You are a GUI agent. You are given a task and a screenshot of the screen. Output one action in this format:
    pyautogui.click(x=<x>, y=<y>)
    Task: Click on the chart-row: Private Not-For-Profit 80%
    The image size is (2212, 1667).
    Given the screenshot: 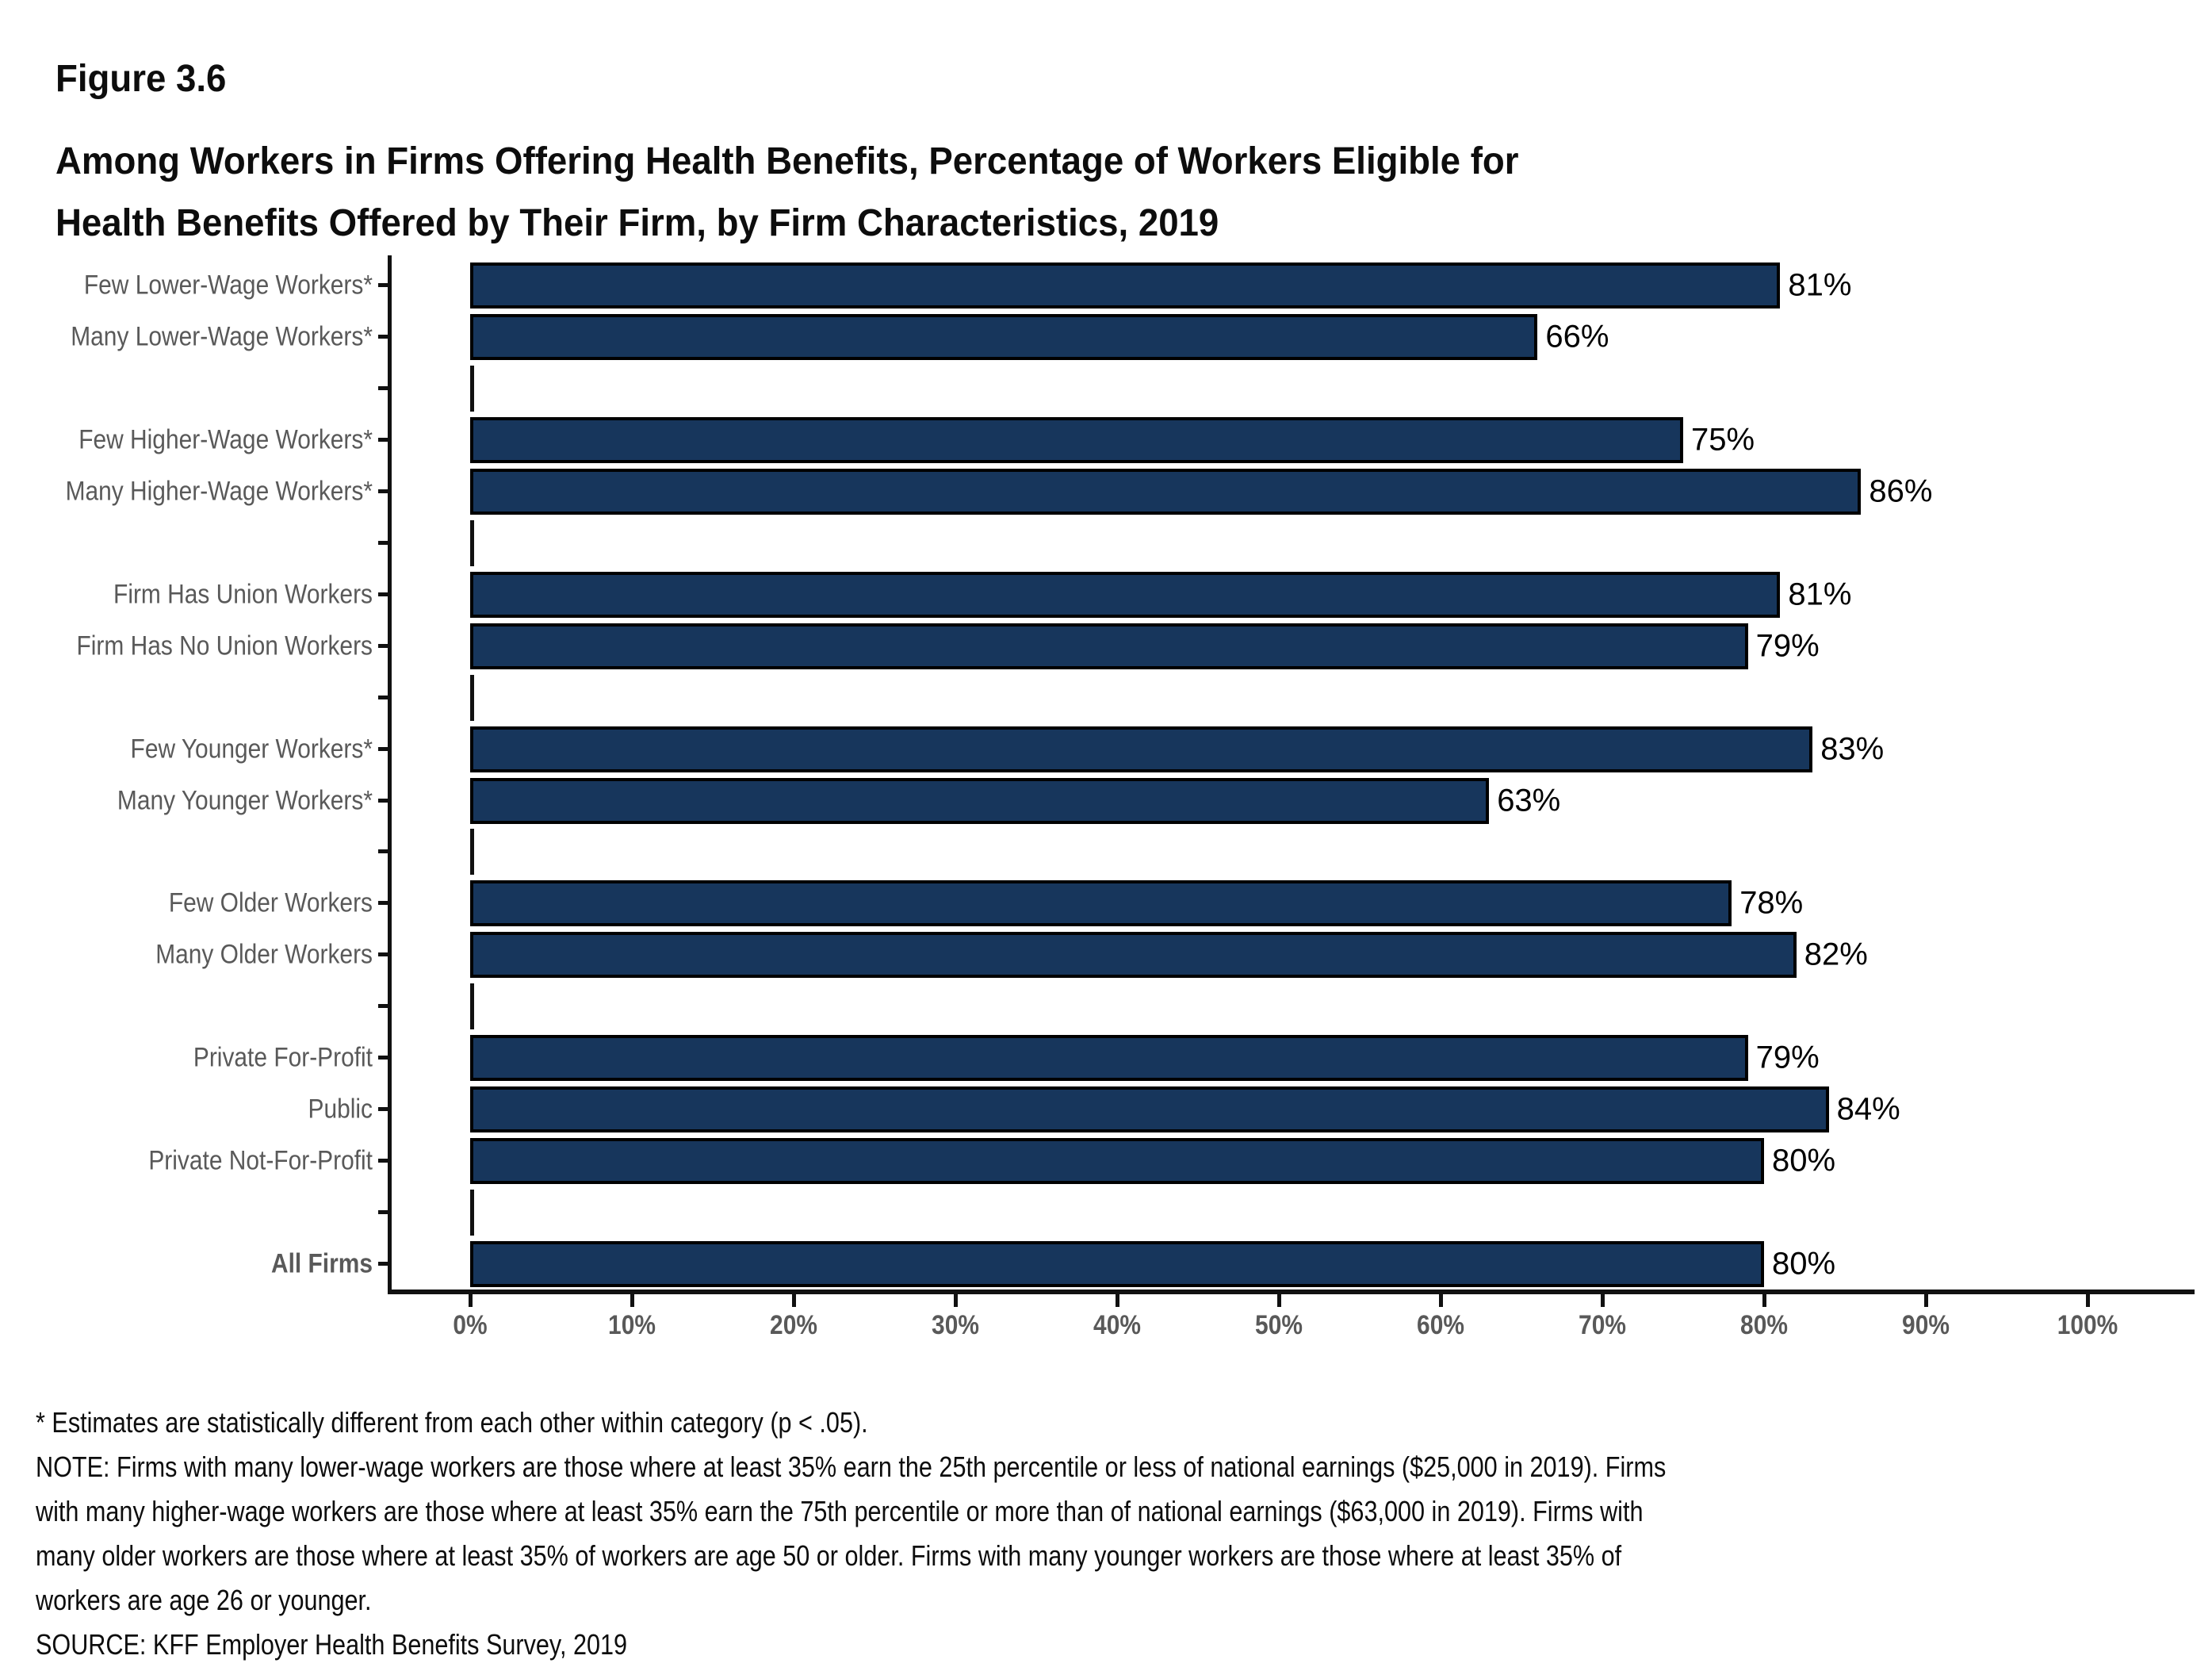 What is the action you would take?
    pyautogui.click(x=1180, y=1160)
    